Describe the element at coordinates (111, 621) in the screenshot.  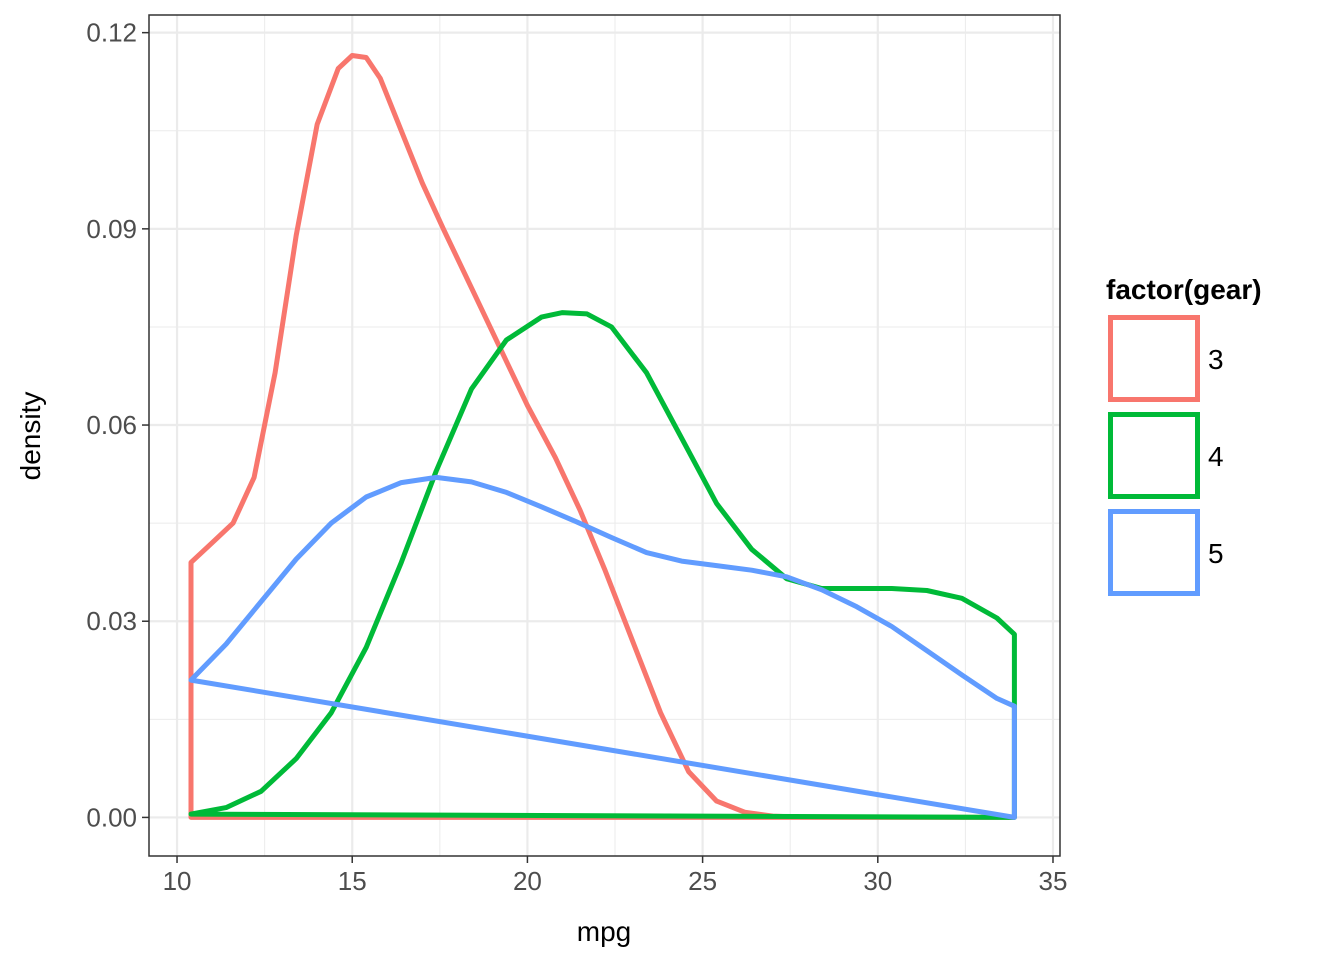
I see `y-tick-label: 0.03` at that location.